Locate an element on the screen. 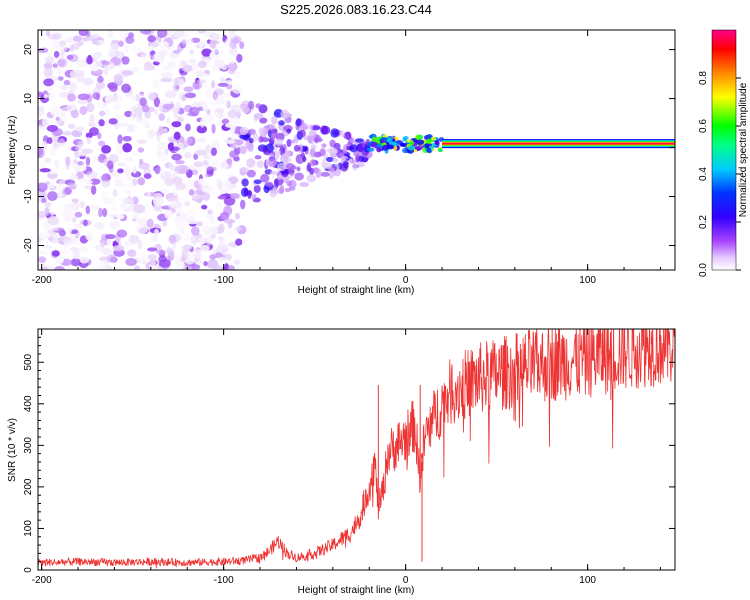 The width and height of the screenshot is (750, 600). colorbar-tick-label: 0.0 is located at coordinates (703, 270).